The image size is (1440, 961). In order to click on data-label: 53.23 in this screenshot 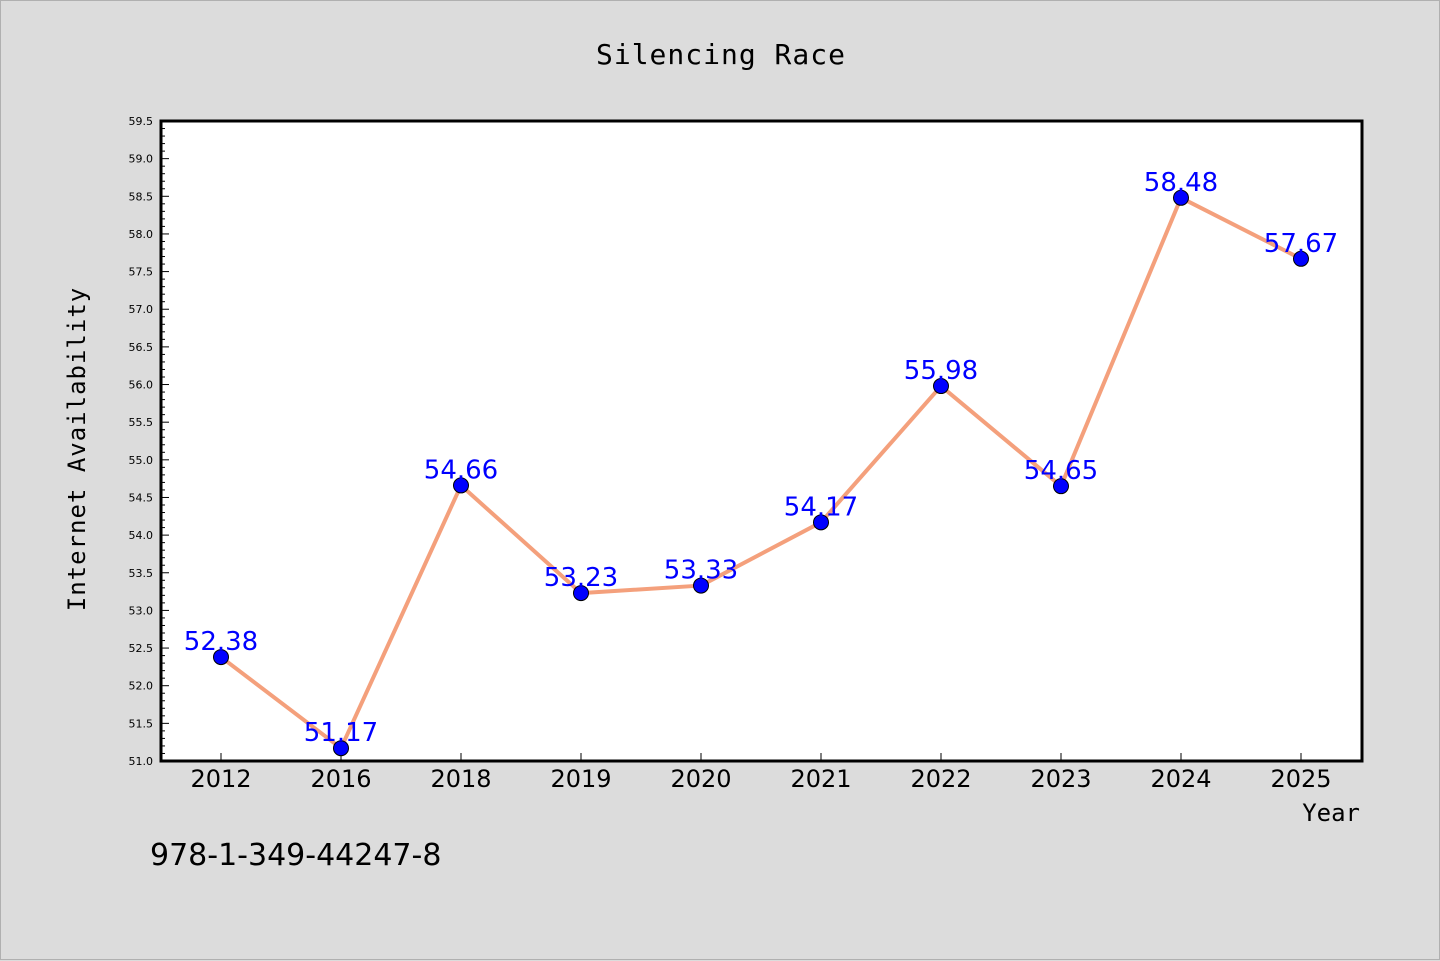, I will do `click(581, 578)`.